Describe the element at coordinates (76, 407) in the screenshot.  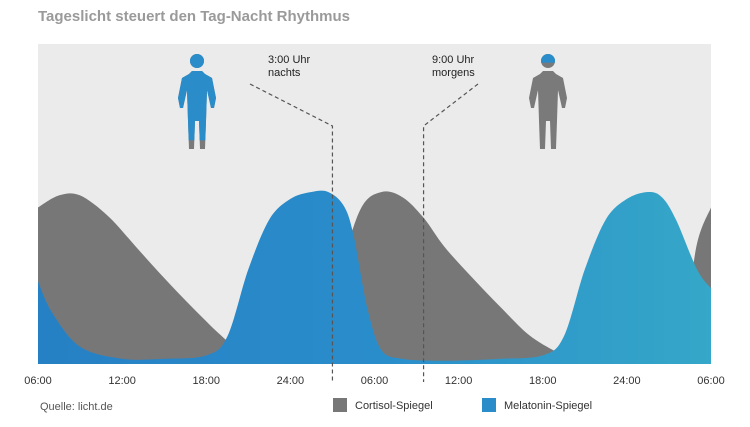
I see `source-note: Quelle: licht.de` at that location.